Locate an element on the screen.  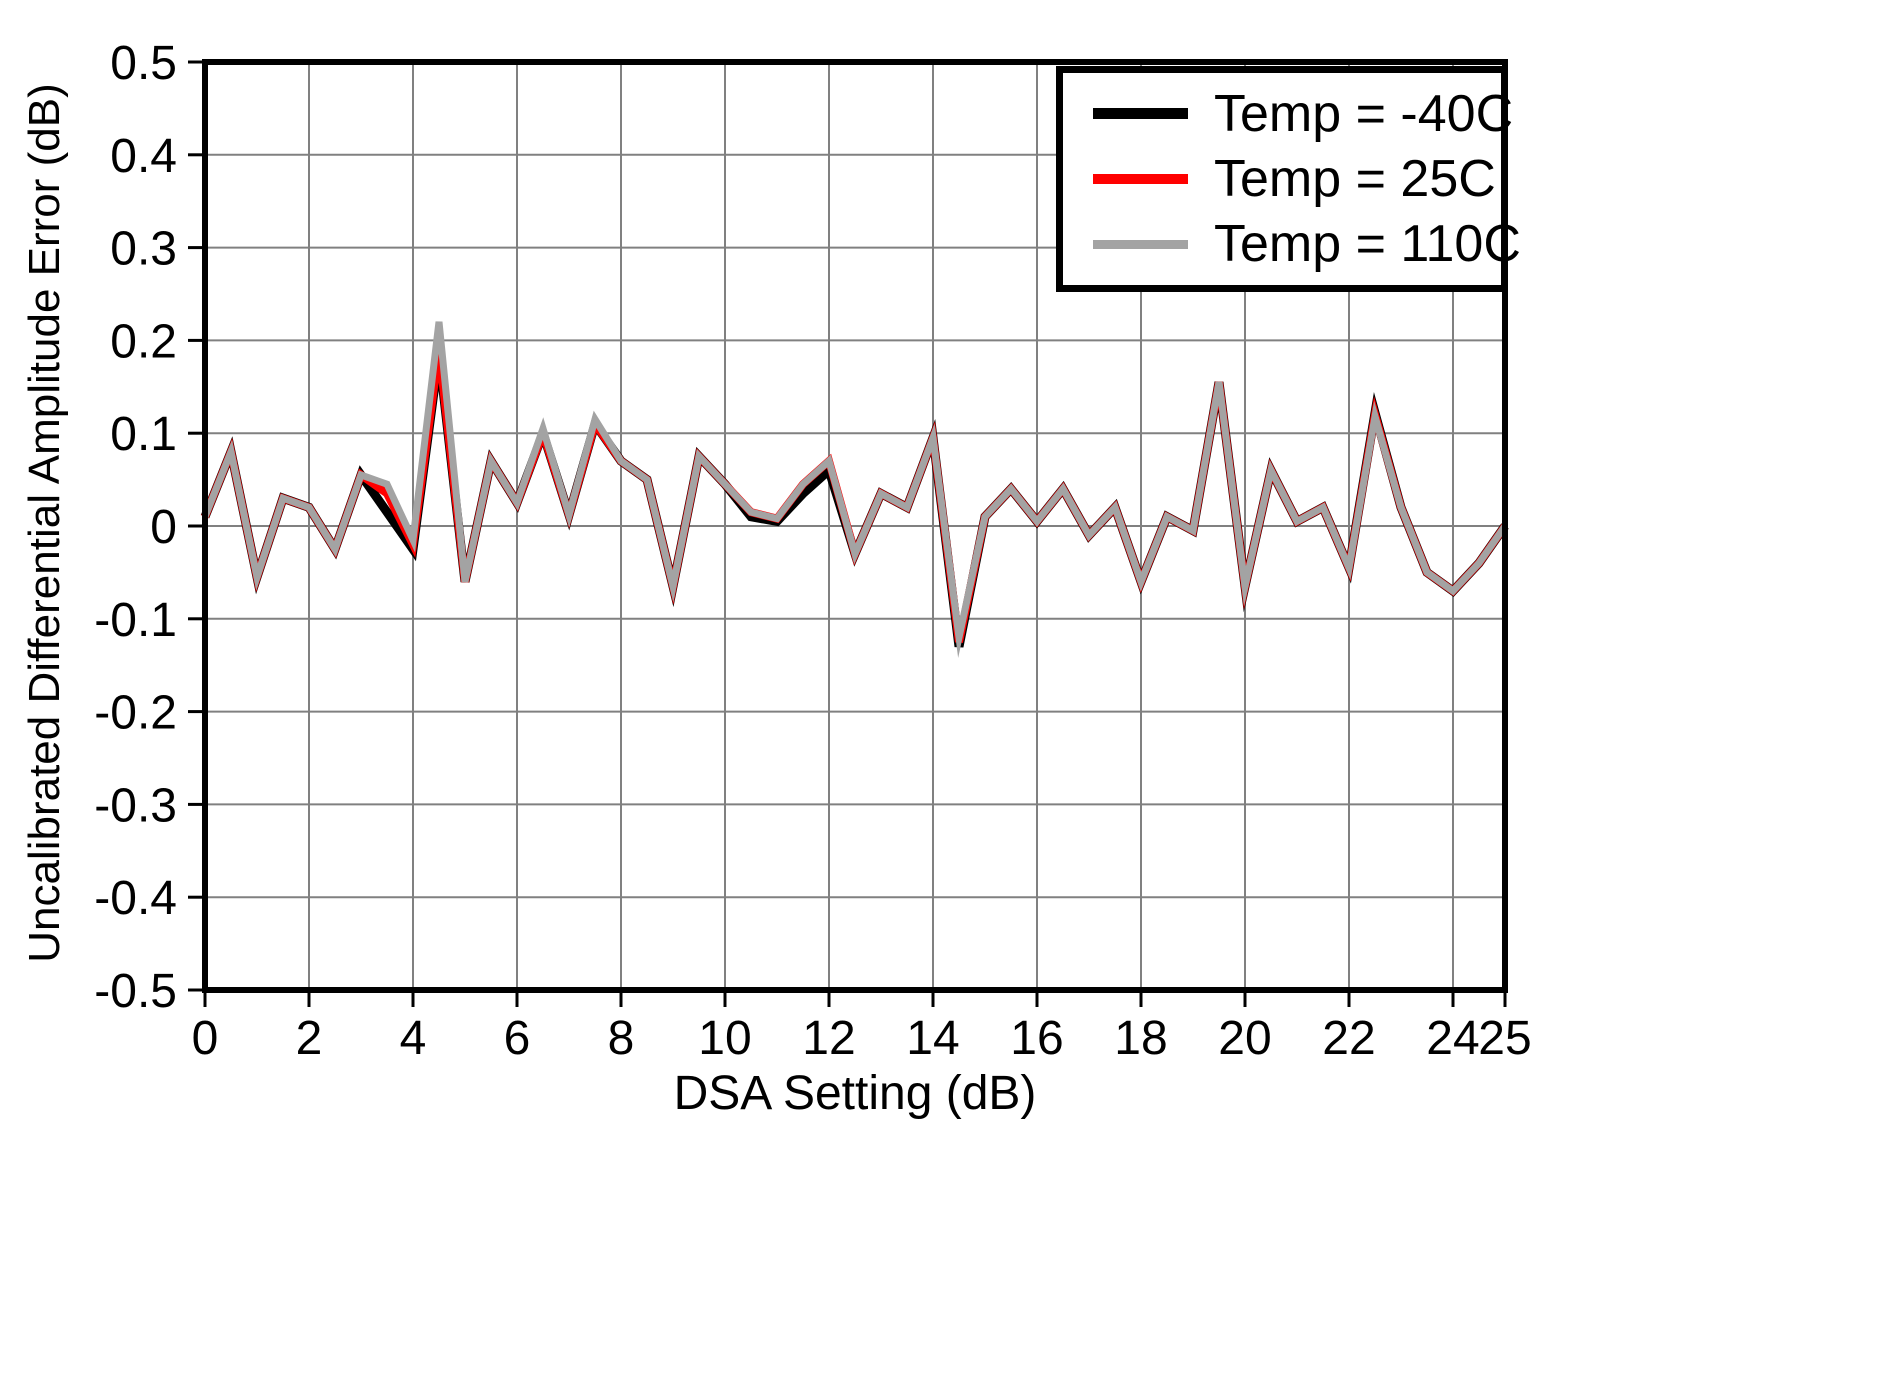
svg-text: 6 is located at coordinates (517, 1038).